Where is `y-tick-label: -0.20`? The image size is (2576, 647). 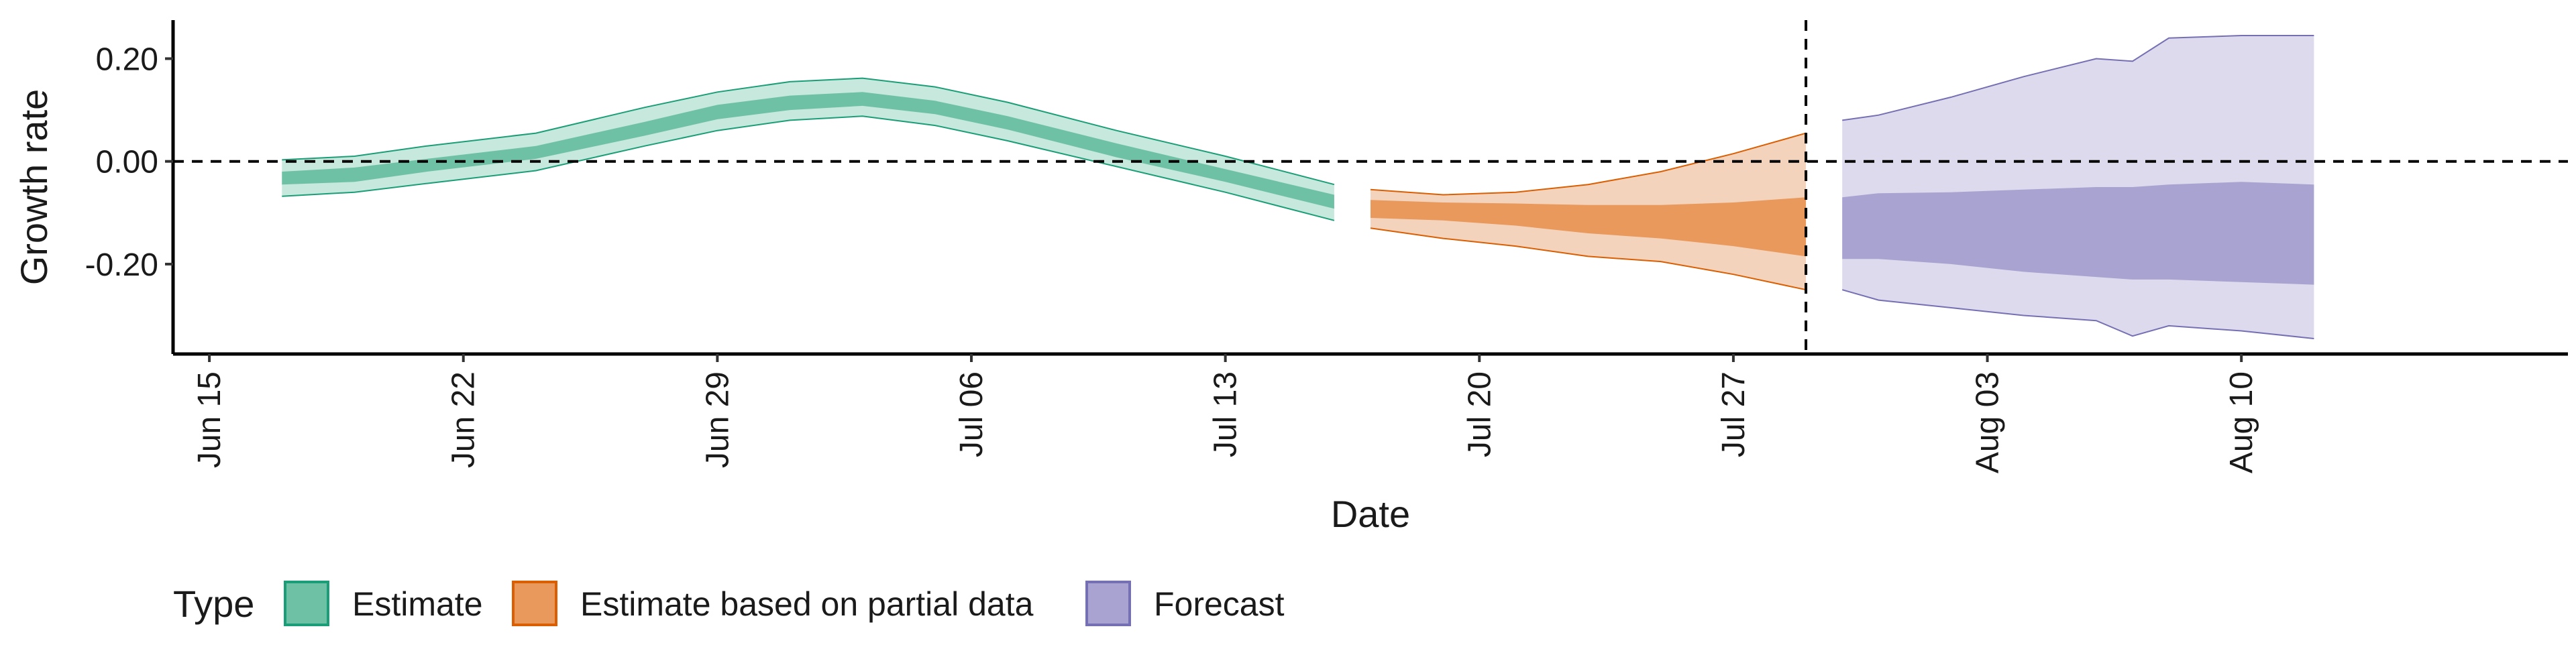 y-tick-label: -0.20 is located at coordinates (121, 265).